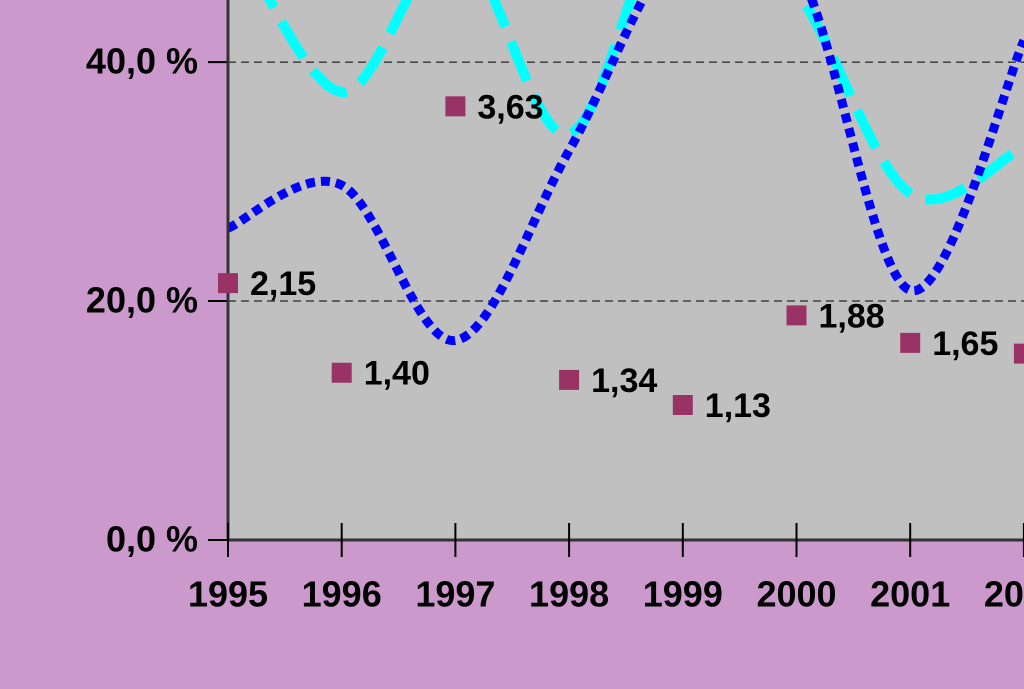  I want to click on data-label: 1,65, so click(965, 344).